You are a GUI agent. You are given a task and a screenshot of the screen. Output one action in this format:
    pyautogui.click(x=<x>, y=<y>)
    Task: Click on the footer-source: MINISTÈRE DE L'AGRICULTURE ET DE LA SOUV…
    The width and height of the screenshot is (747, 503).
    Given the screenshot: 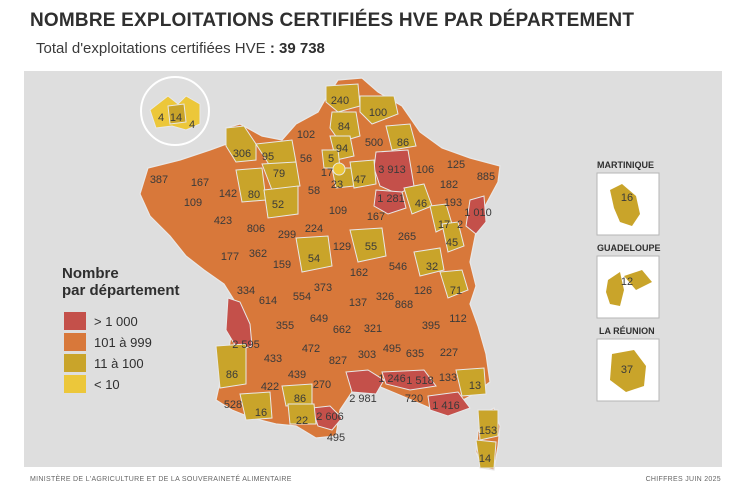 What is the action you would take?
    pyautogui.click(x=161, y=479)
    